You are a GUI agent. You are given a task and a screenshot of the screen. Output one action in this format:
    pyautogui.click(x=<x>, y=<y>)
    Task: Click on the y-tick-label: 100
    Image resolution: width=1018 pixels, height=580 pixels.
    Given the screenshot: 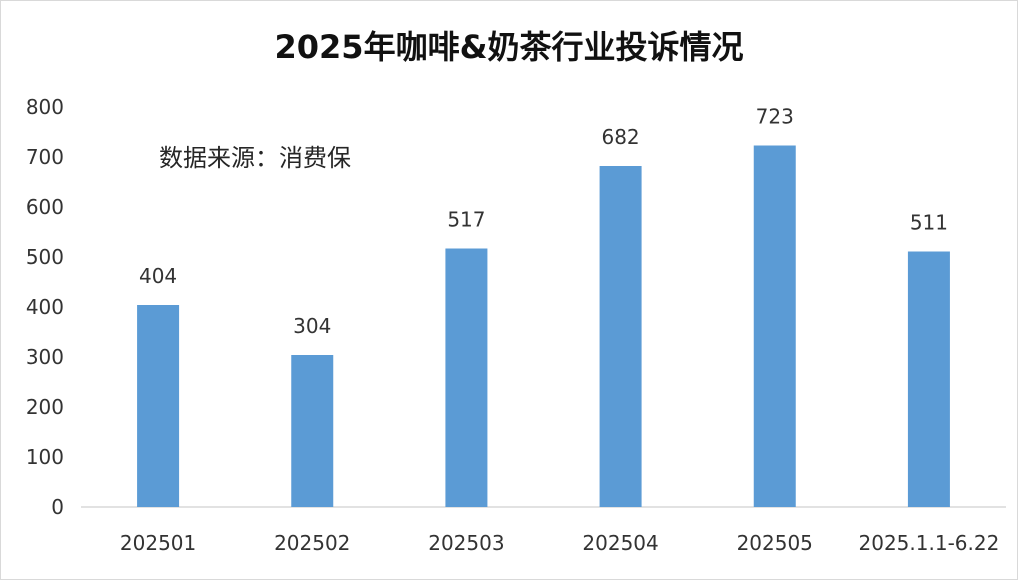 What is the action you would take?
    pyautogui.click(x=45, y=457)
    